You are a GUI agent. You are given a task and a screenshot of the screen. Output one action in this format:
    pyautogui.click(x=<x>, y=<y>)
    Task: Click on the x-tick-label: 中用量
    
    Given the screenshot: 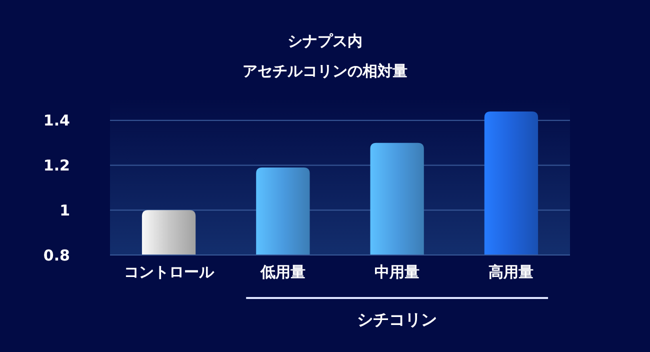 What is the action you would take?
    pyautogui.click(x=397, y=272)
    